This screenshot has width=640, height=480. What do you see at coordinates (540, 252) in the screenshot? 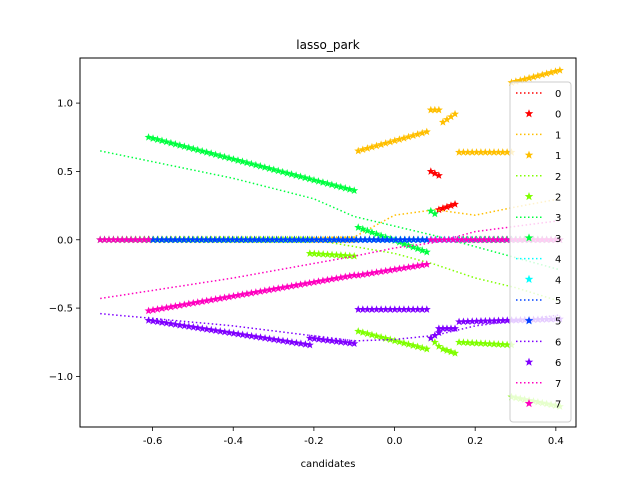
I see `legend: 0 0 1 1 2 2 3 3 4 4 5 5 6 6 7 7` at bounding box center [540, 252].